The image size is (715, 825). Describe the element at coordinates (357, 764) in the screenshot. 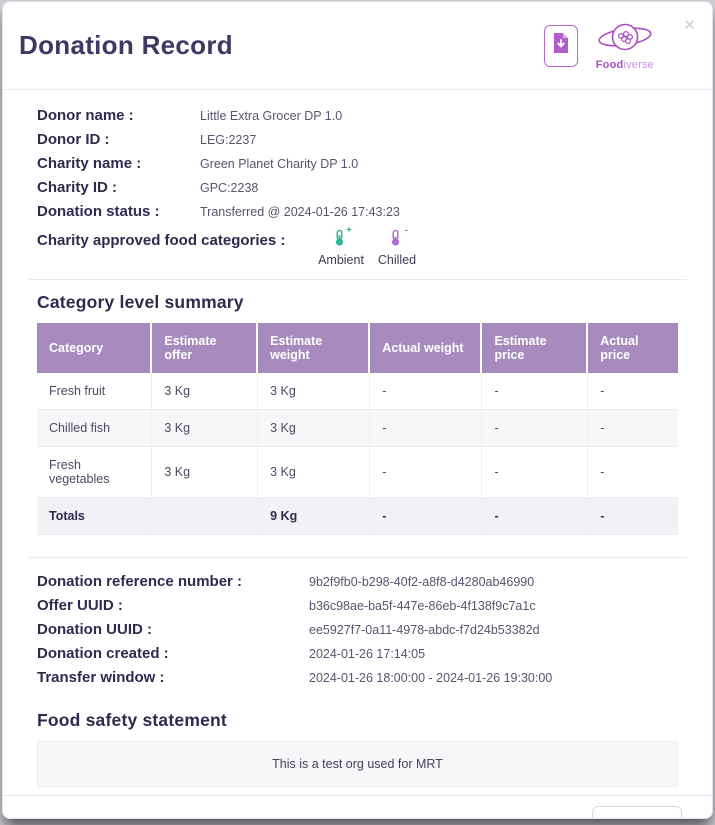

I see `food-safety-statement: This is a test org used for MRT` at that location.